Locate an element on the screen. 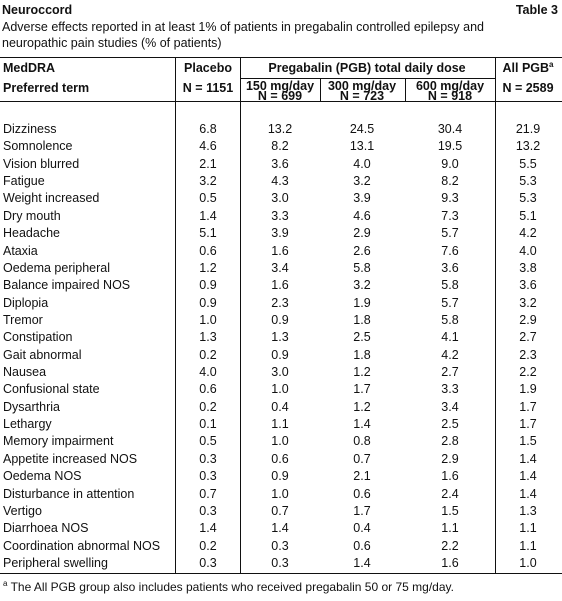  cell-value: 30.4 is located at coordinates (450, 129).